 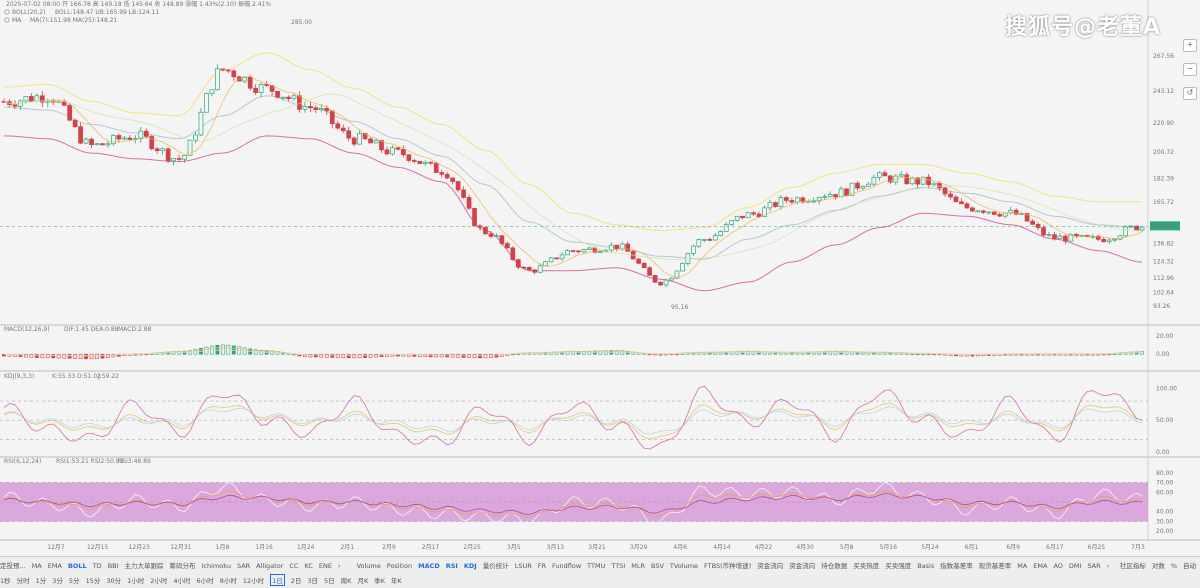 I want to click on interval-button: 30分, so click(x=114, y=581).